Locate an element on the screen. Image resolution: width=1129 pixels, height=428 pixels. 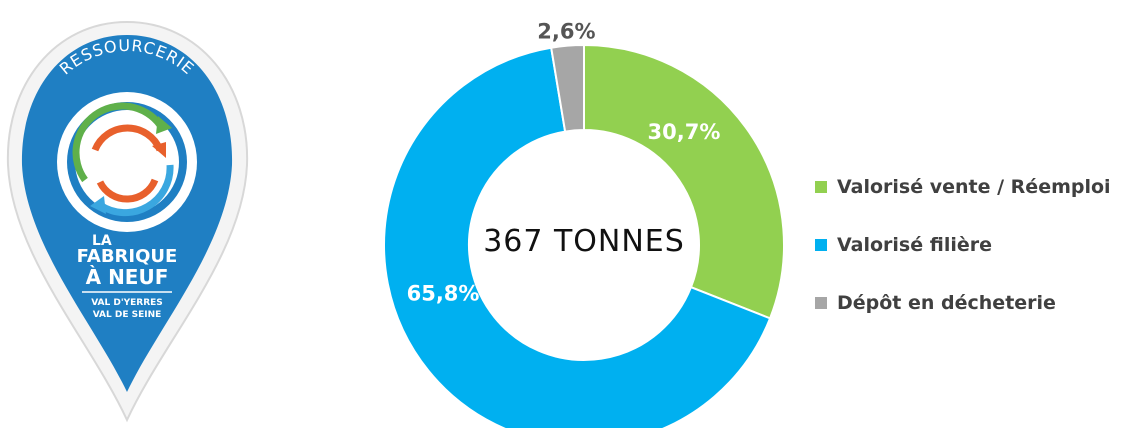
donut-slice-label-0: 30,7% is located at coordinates (684, 132).